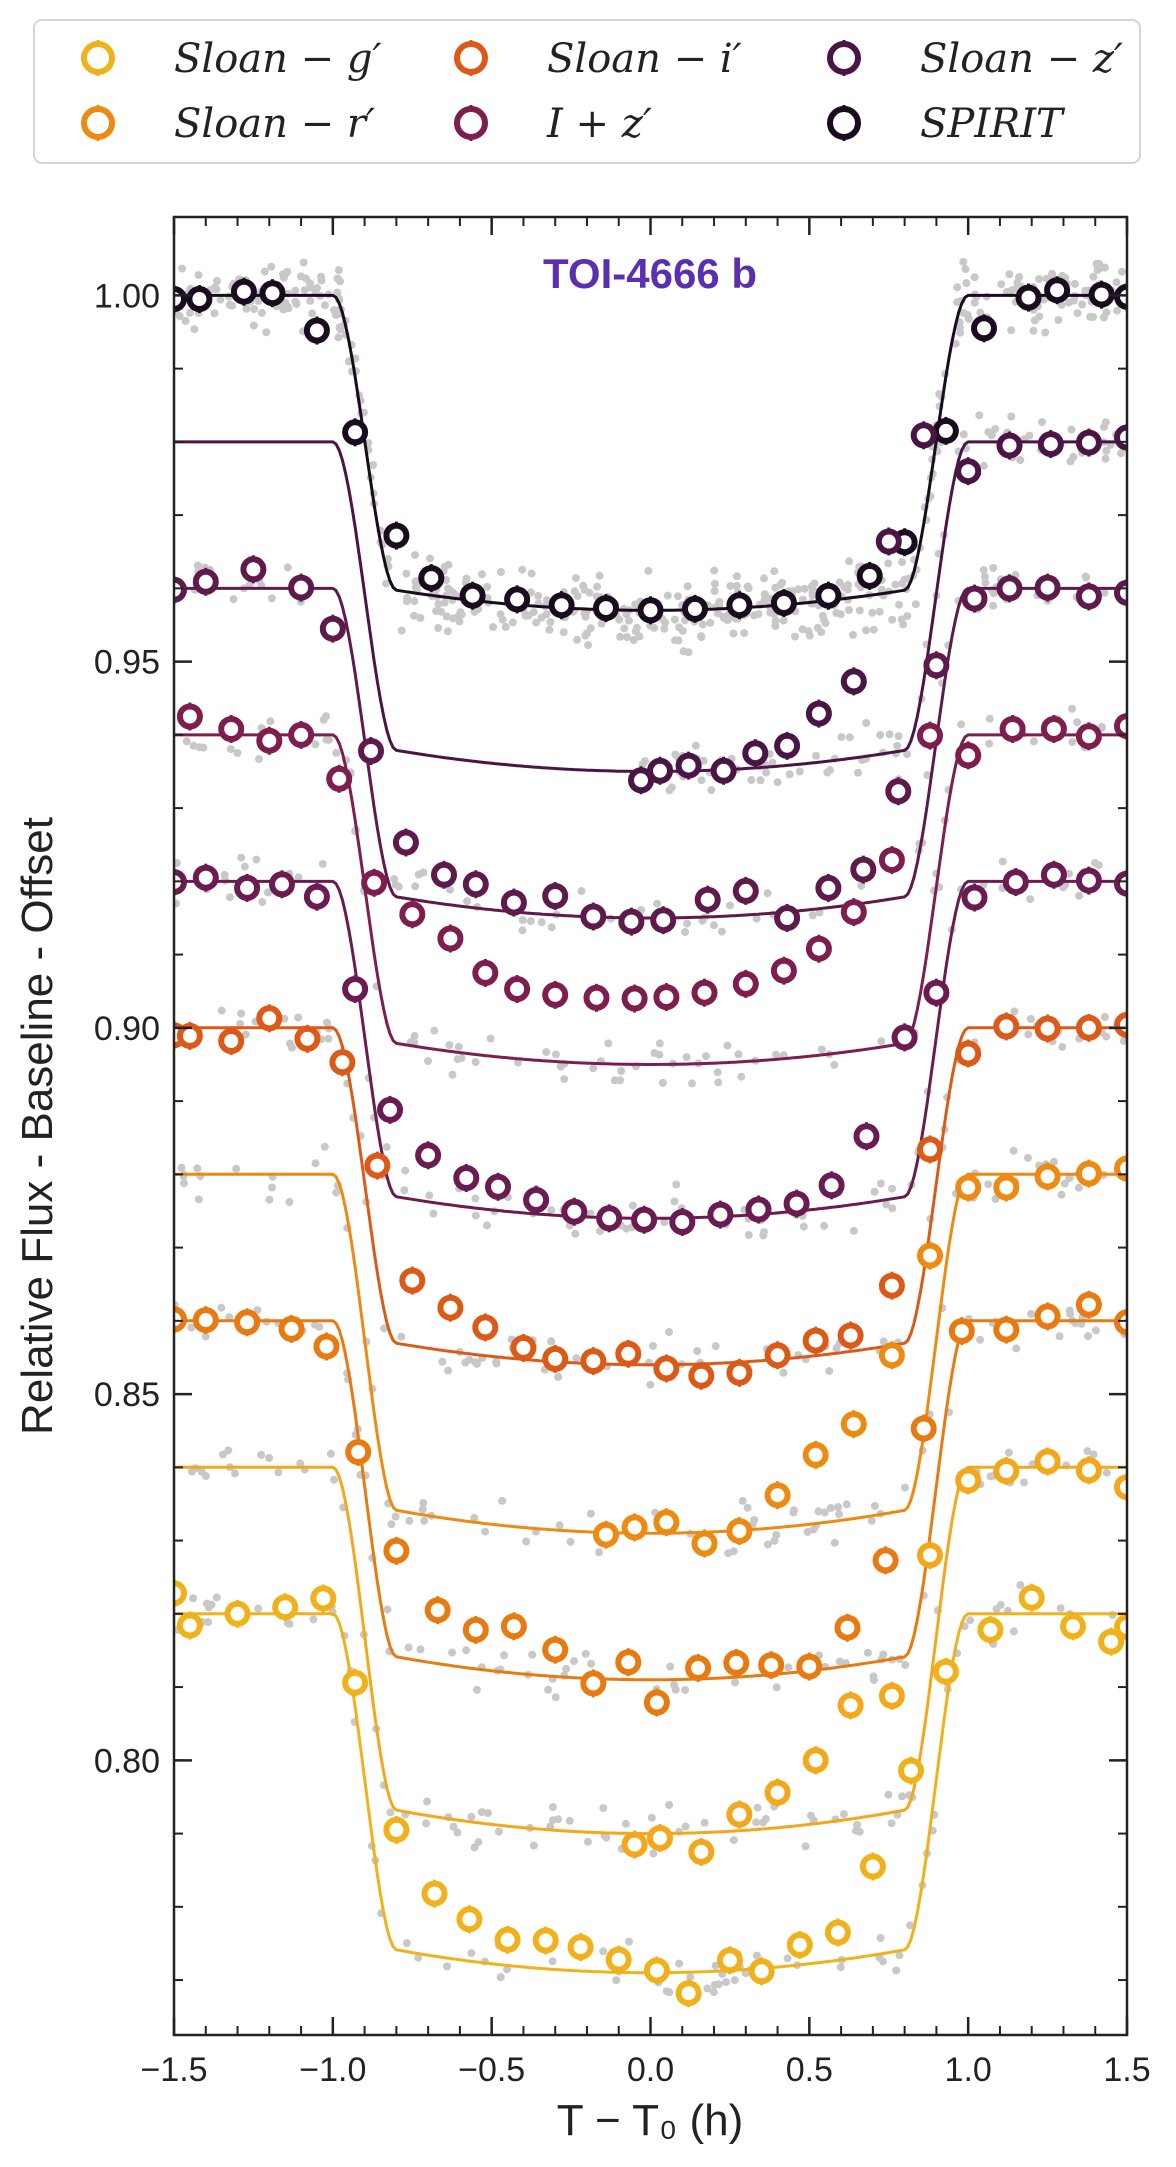 This screenshot has width=1176, height=2167. Describe the element at coordinates (127, 296) in the screenshot. I see `y-tick-label: 1.00` at that location.